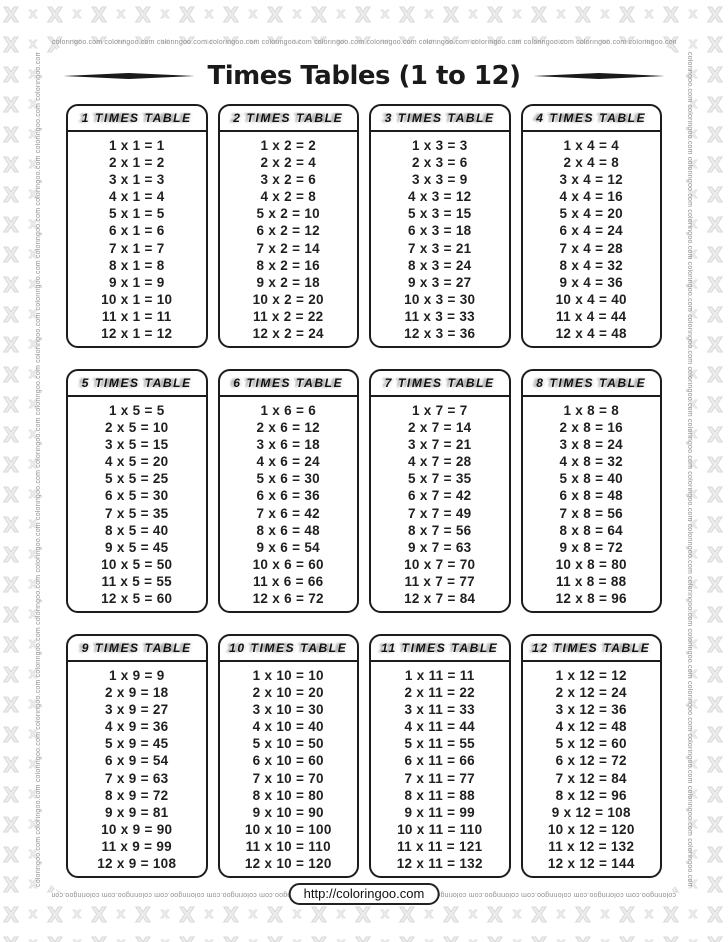 The width and height of the screenshot is (728, 942). Describe the element at coordinates (440, 428) in the screenshot. I see `equation-row: 2 x 7 = 14` at that location.